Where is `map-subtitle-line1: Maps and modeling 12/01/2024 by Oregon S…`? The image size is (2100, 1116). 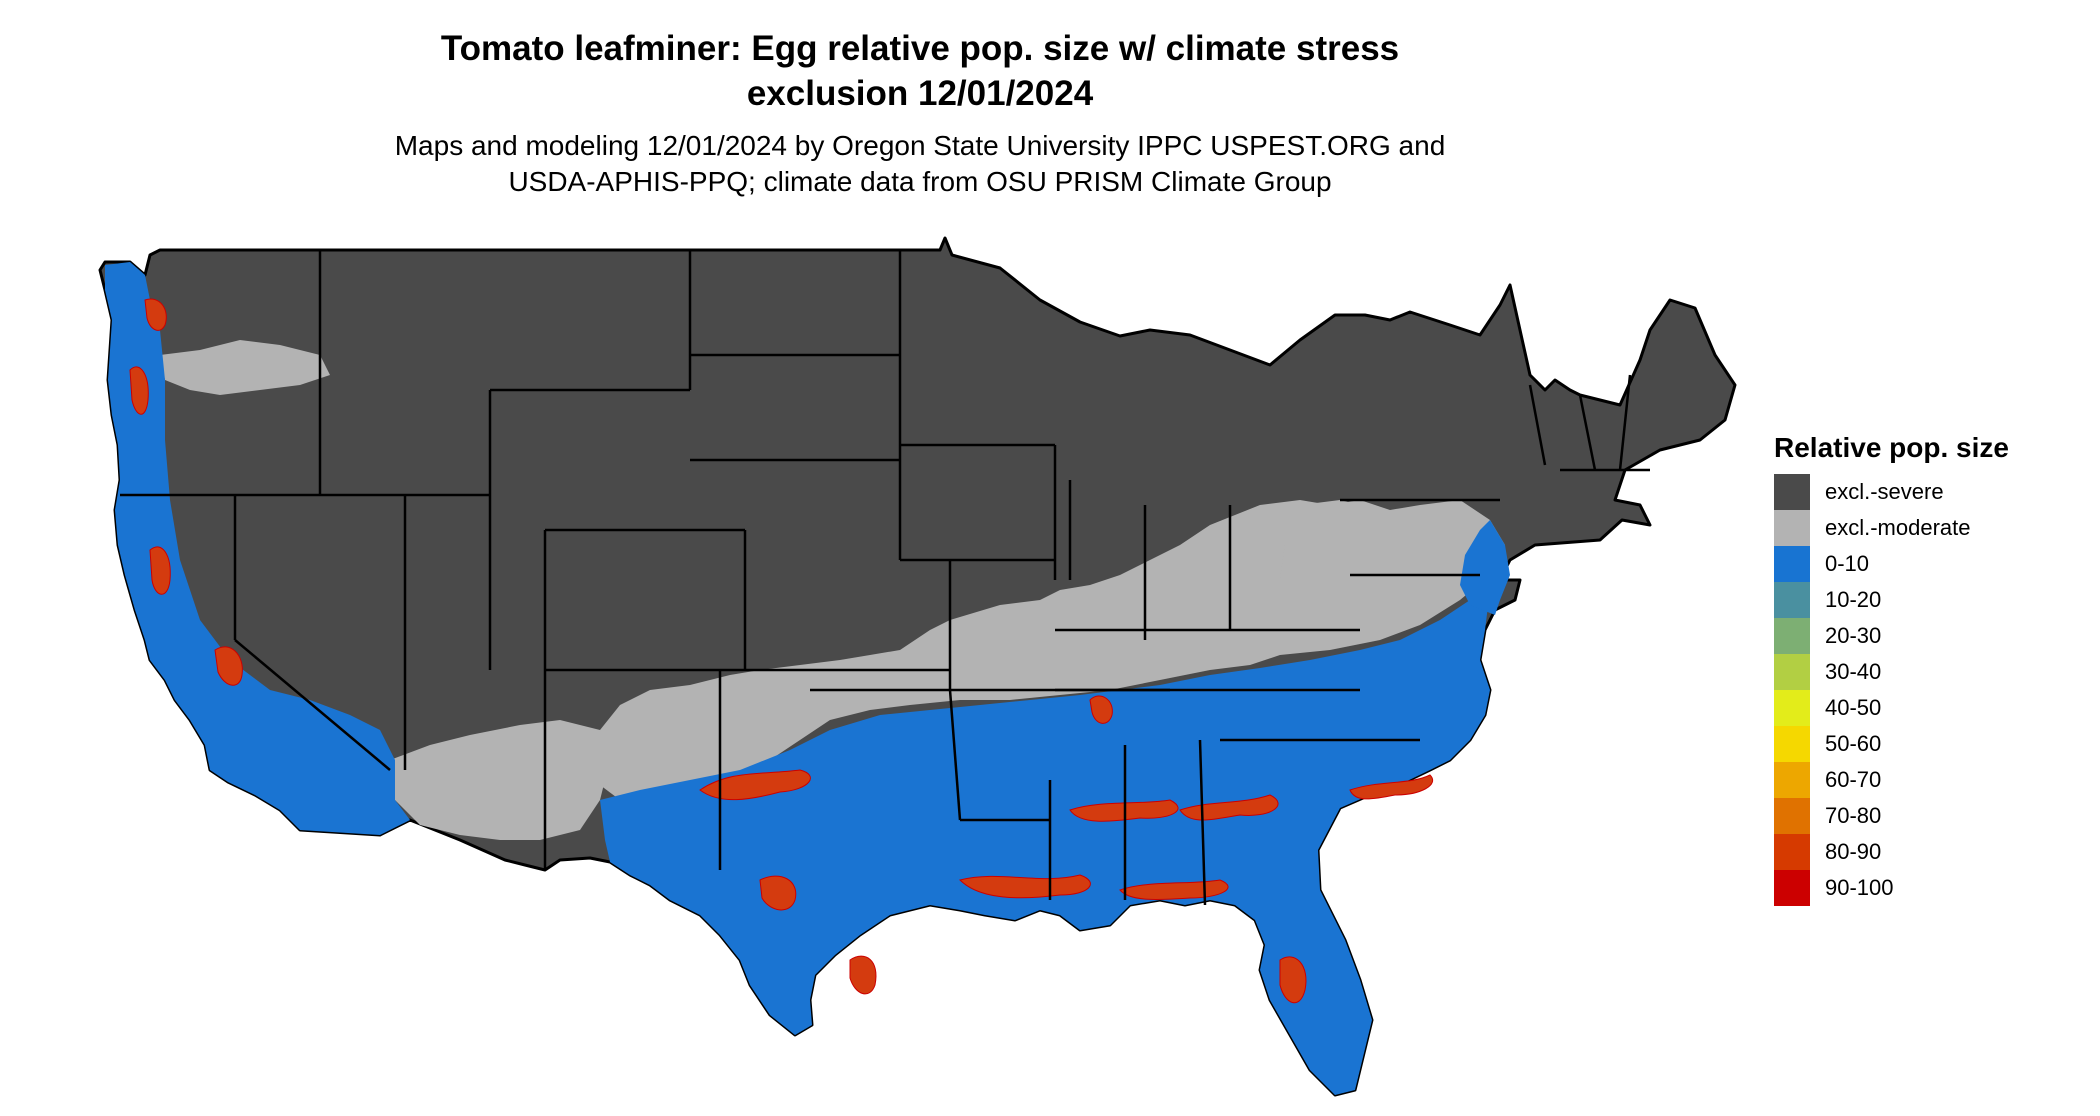
map-subtitle-line1: Maps and modeling 12/01/2024 by Oregon S… is located at coordinates (920, 145).